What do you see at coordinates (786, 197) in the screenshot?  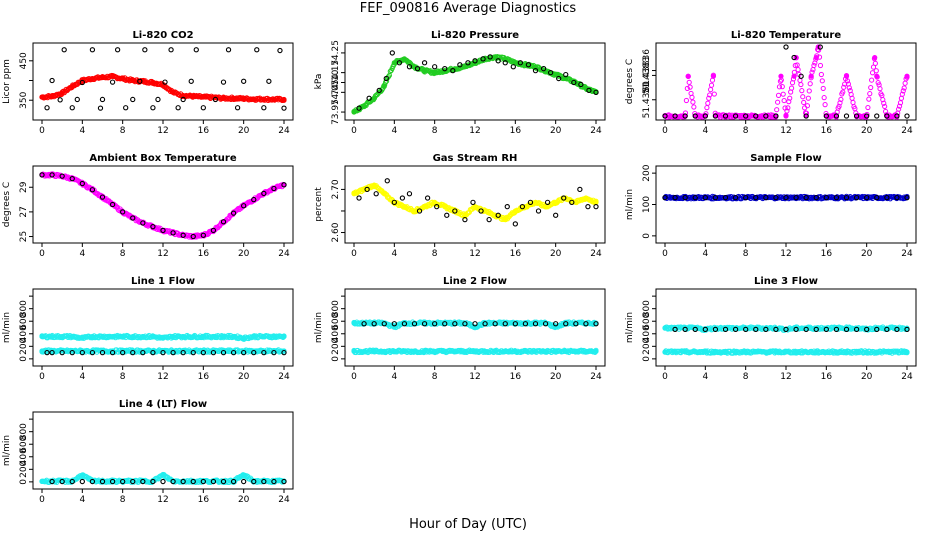 I see `series-average` at bounding box center [786, 197].